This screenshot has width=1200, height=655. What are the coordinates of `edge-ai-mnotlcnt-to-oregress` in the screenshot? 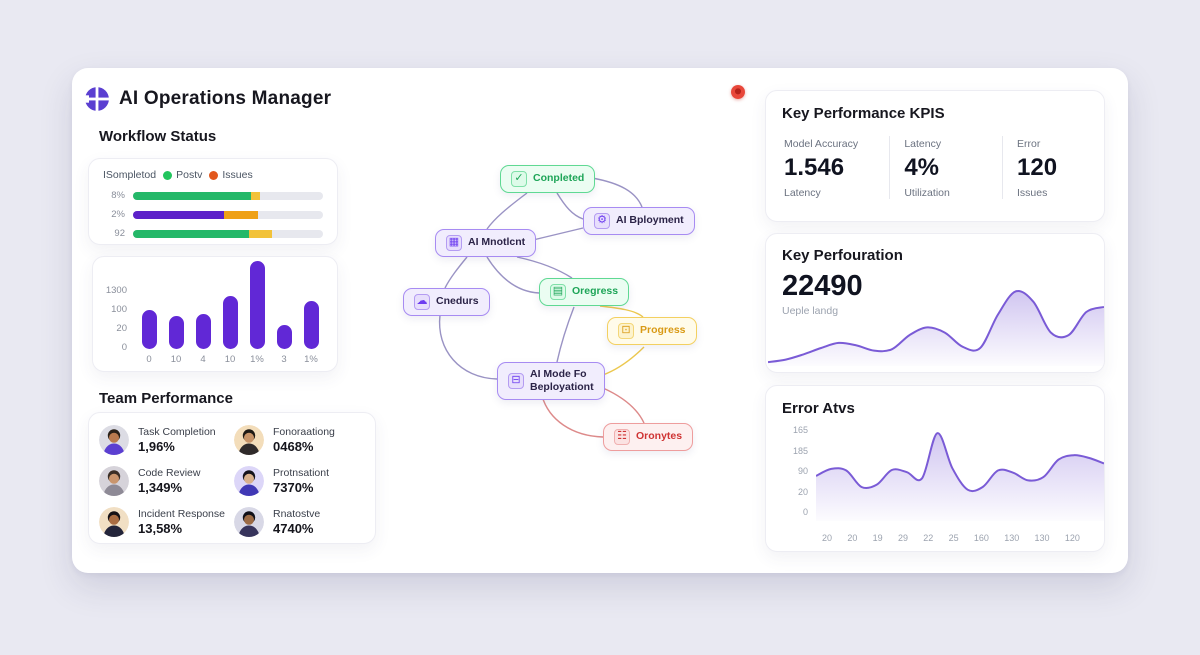 It's located at (513, 275).